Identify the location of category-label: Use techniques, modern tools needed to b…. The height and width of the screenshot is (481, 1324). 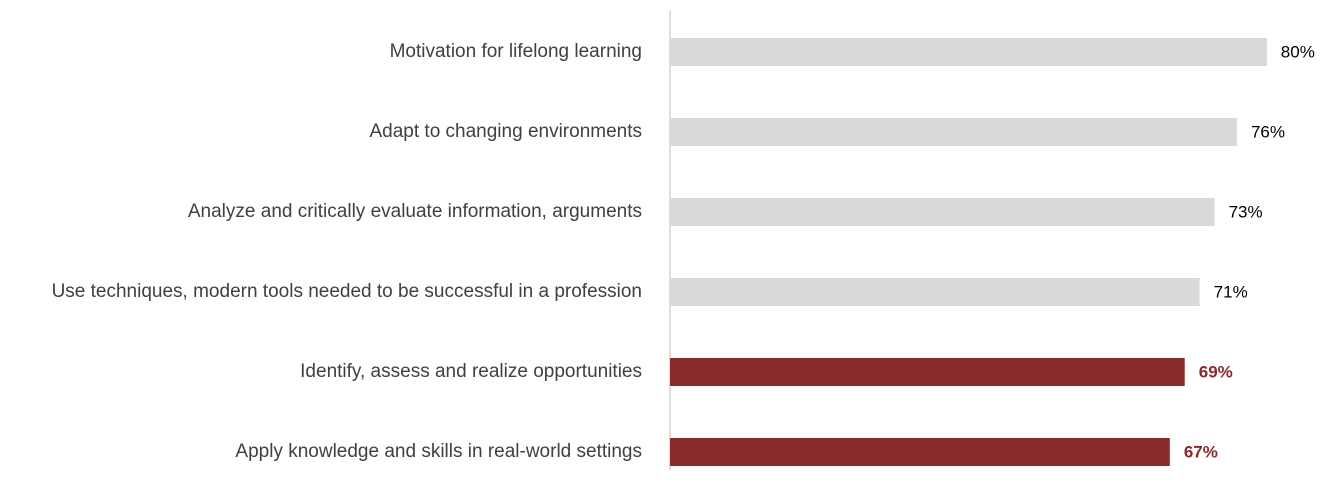
(321, 292).